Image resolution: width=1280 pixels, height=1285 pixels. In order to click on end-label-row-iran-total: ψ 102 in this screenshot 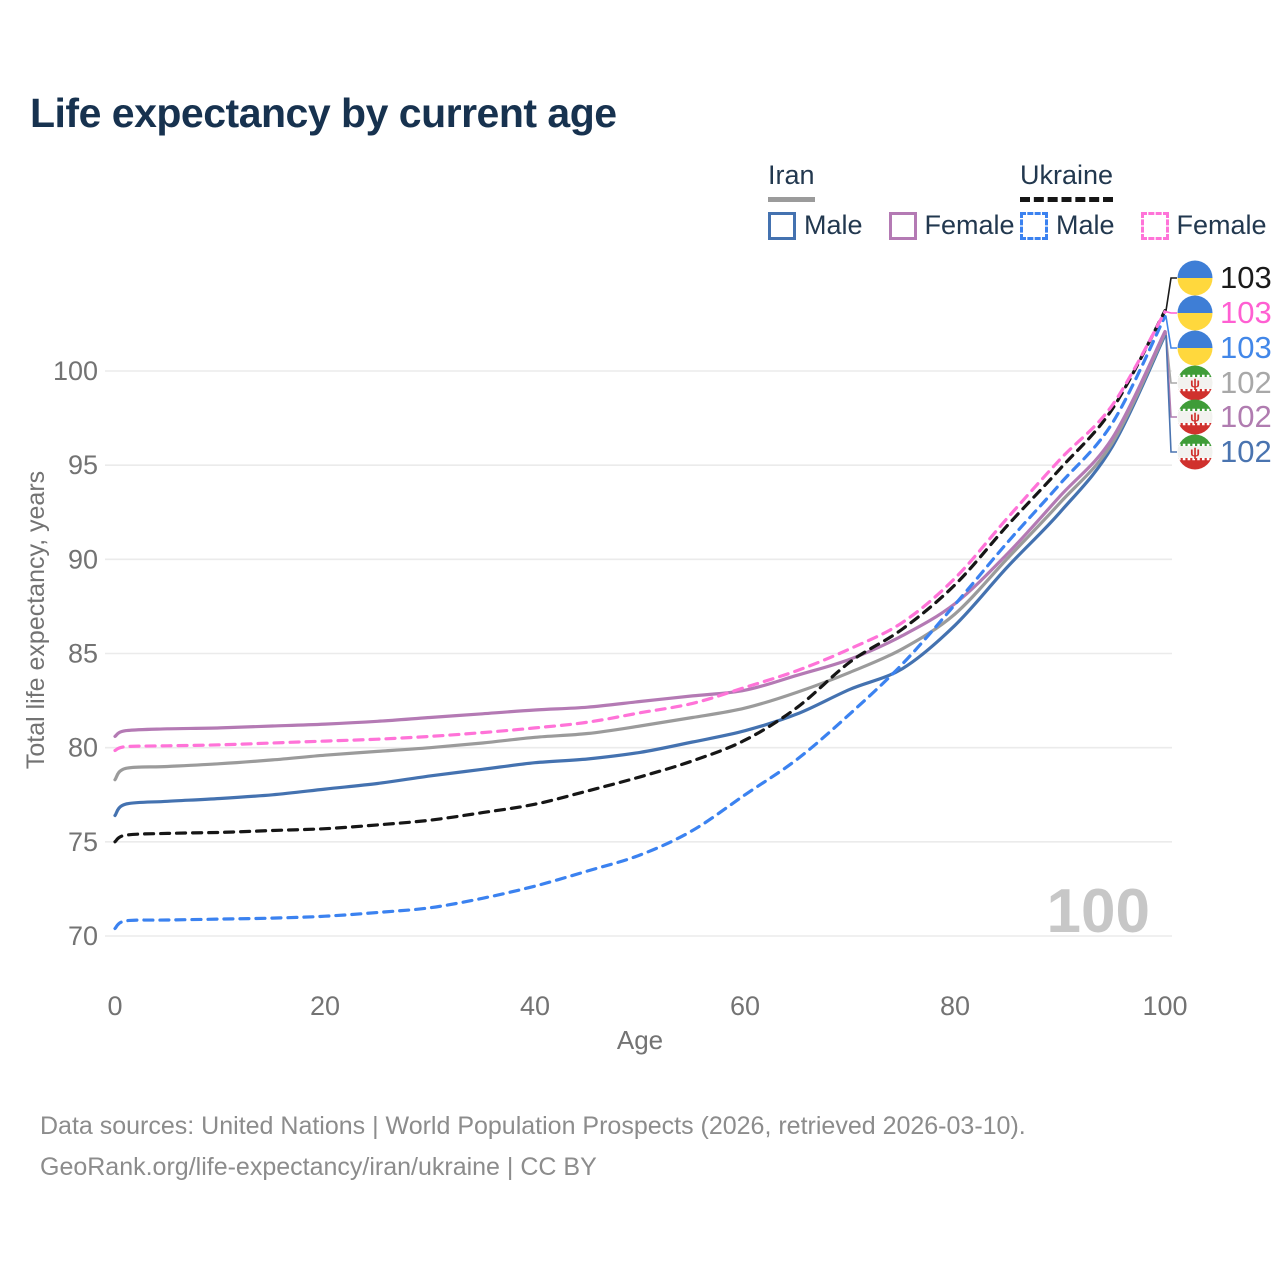, I will do `click(1224, 383)`.